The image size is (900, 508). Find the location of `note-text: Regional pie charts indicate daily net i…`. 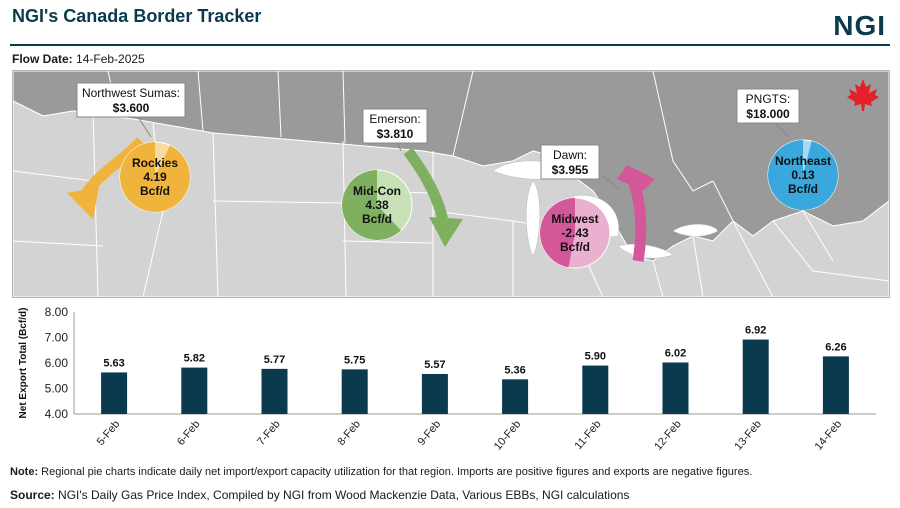

note-text: Regional pie charts indicate daily net i… is located at coordinates (395, 472).